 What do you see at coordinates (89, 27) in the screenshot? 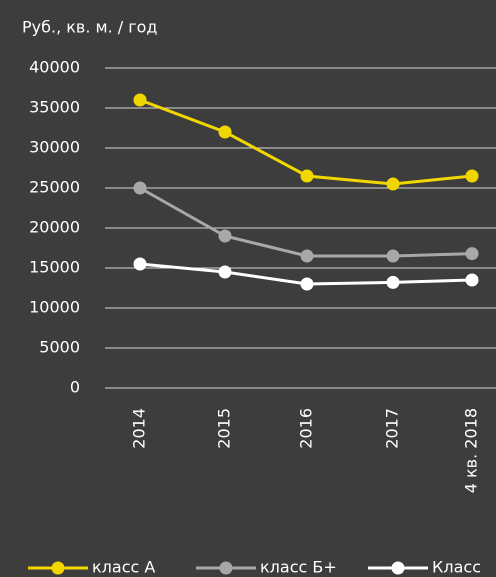
I see `y-axis-label: Руб., кв. м. / год` at bounding box center [89, 27].